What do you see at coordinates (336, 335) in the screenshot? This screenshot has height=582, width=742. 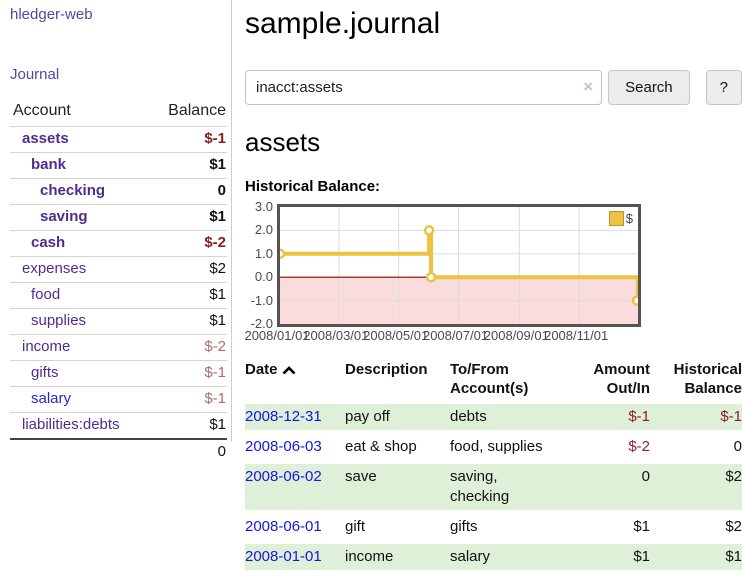 I see `x-tick-label: 2008/03/01` at bounding box center [336, 335].